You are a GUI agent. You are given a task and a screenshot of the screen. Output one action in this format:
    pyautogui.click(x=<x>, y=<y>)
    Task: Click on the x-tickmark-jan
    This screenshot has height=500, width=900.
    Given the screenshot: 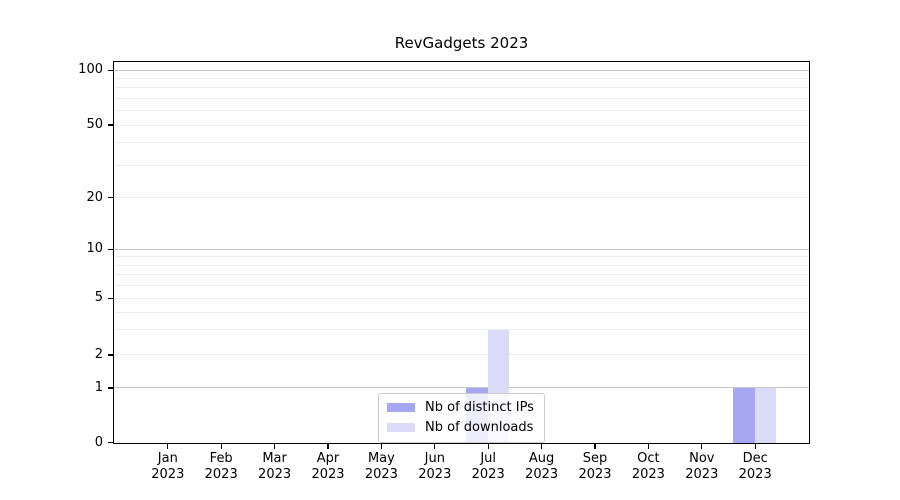 What is the action you would take?
    pyautogui.click(x=168, y=446)
    